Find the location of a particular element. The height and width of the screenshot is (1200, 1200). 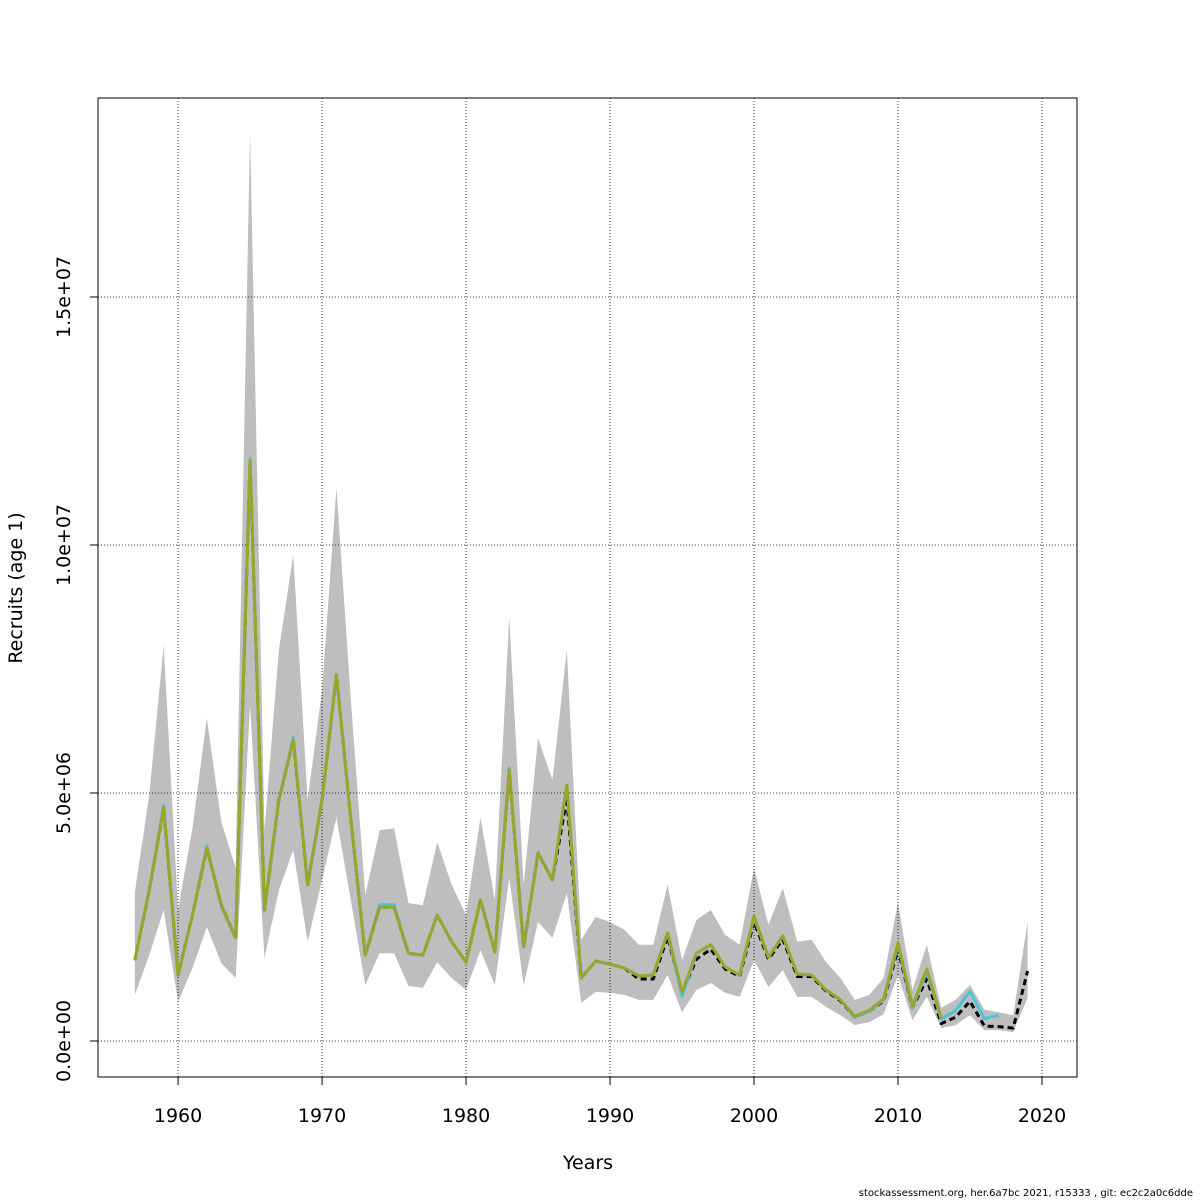

x-tick-label: 2000 is located at coordinates (754, 1116).